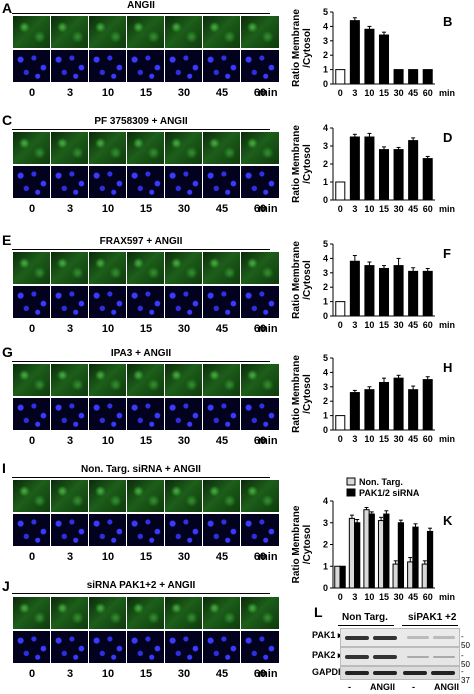  What do you see at coordinates (146, 93) in the screenshot?
I see `time-label: 15` at bounding box center [146, 93].